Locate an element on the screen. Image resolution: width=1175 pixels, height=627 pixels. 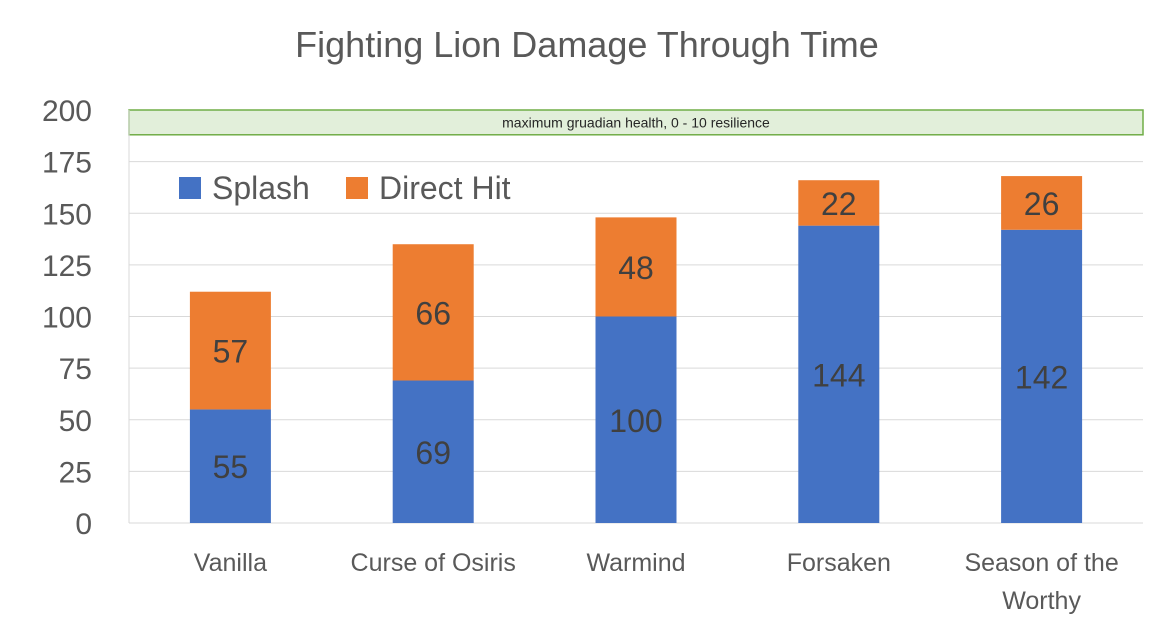
legend-entry: Splash is located at coordinates (261, 188).